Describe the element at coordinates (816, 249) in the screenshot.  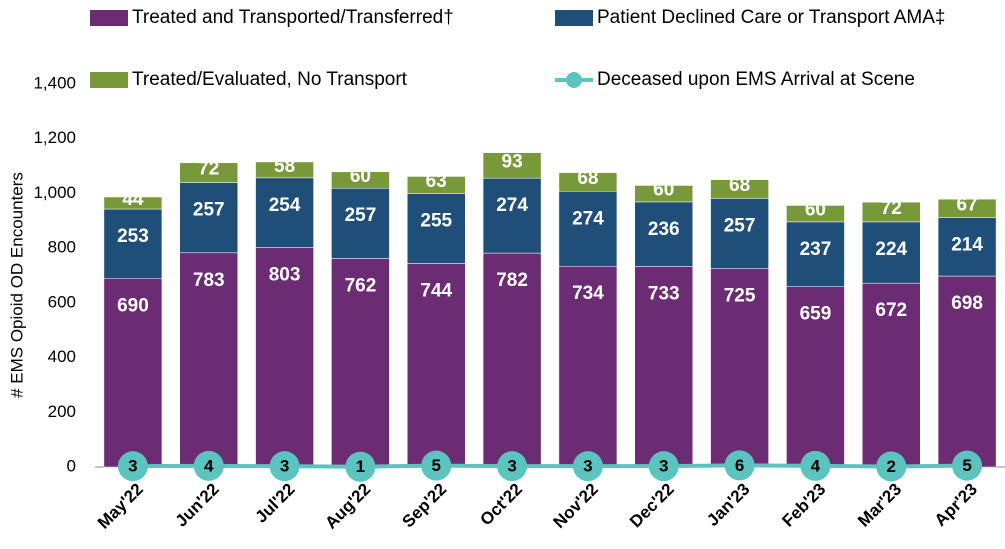
I see `data-label: 237` at that location.